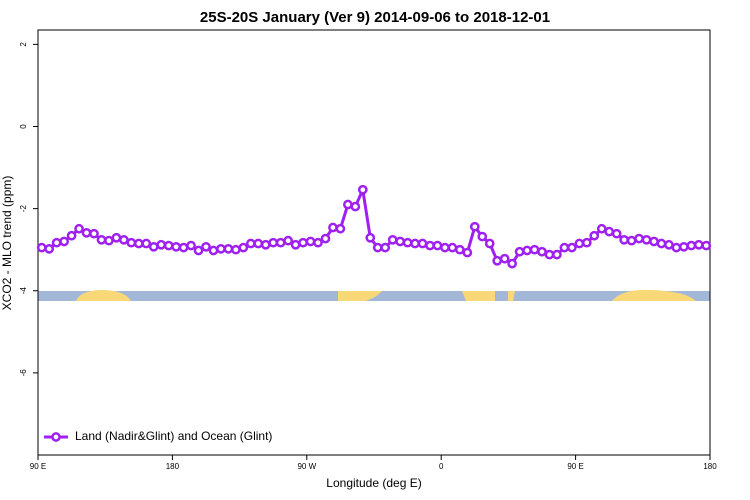 This screenshot has height=500, width=750. Describe the element at coordinates (373, 483) in the screenshot. I see `x-axis-label: Longitude (deg E)` at that location.